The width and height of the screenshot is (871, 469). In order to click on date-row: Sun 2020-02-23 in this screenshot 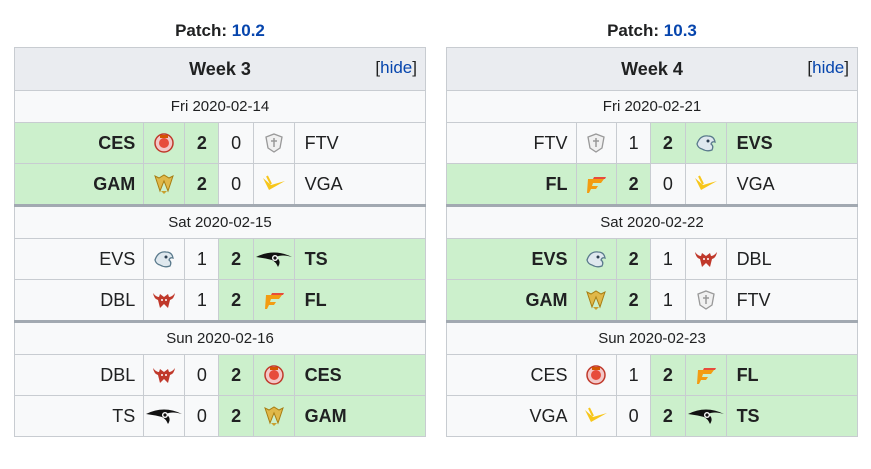, I will do `click(652, 337)`.